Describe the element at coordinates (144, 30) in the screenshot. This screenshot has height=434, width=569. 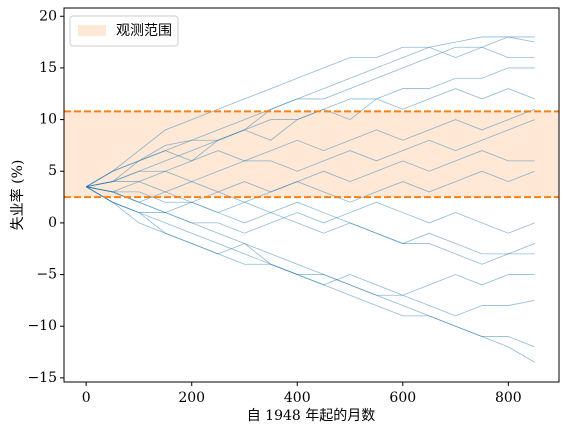
I see `legend-label: 观测范围` at that location.